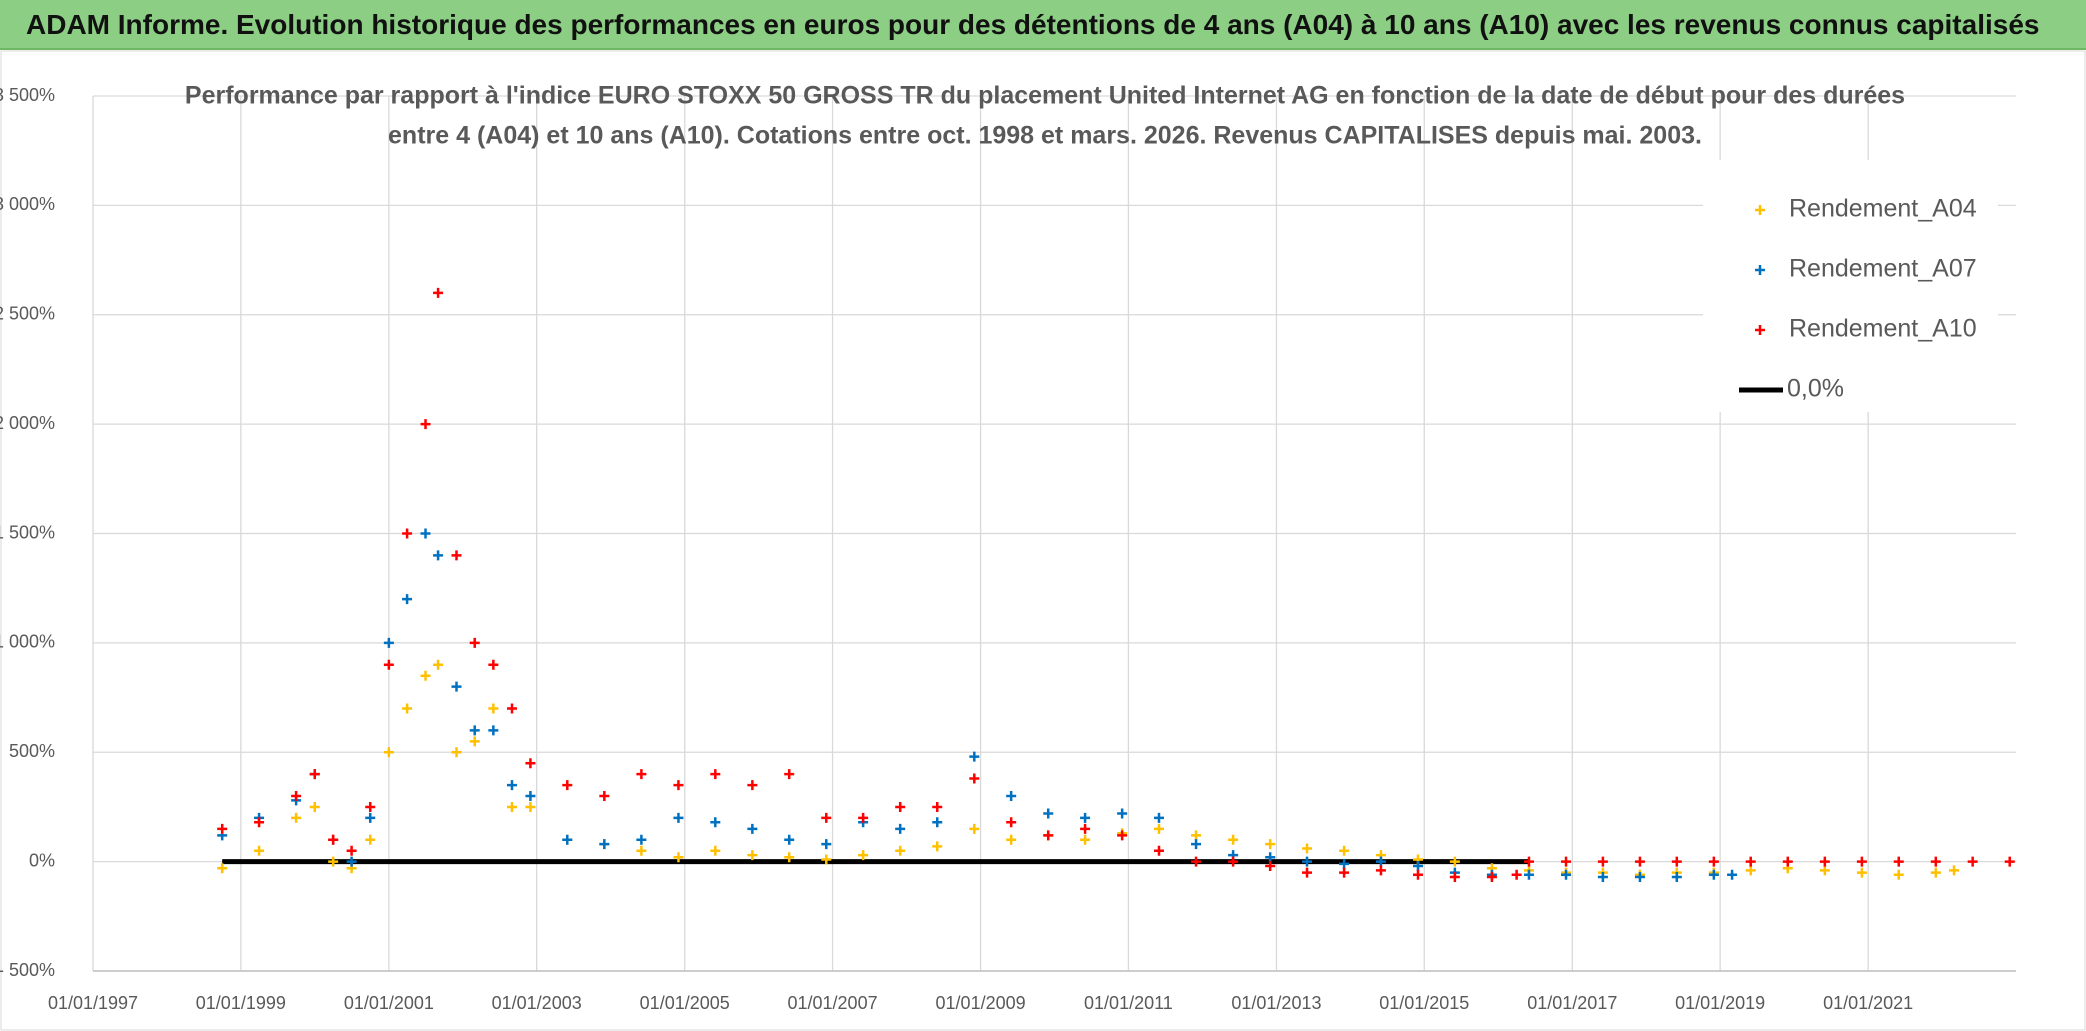  Describe the element at coordinates (32, 751) in the screenshot. I see `y-tick-label: 500%` at that location.